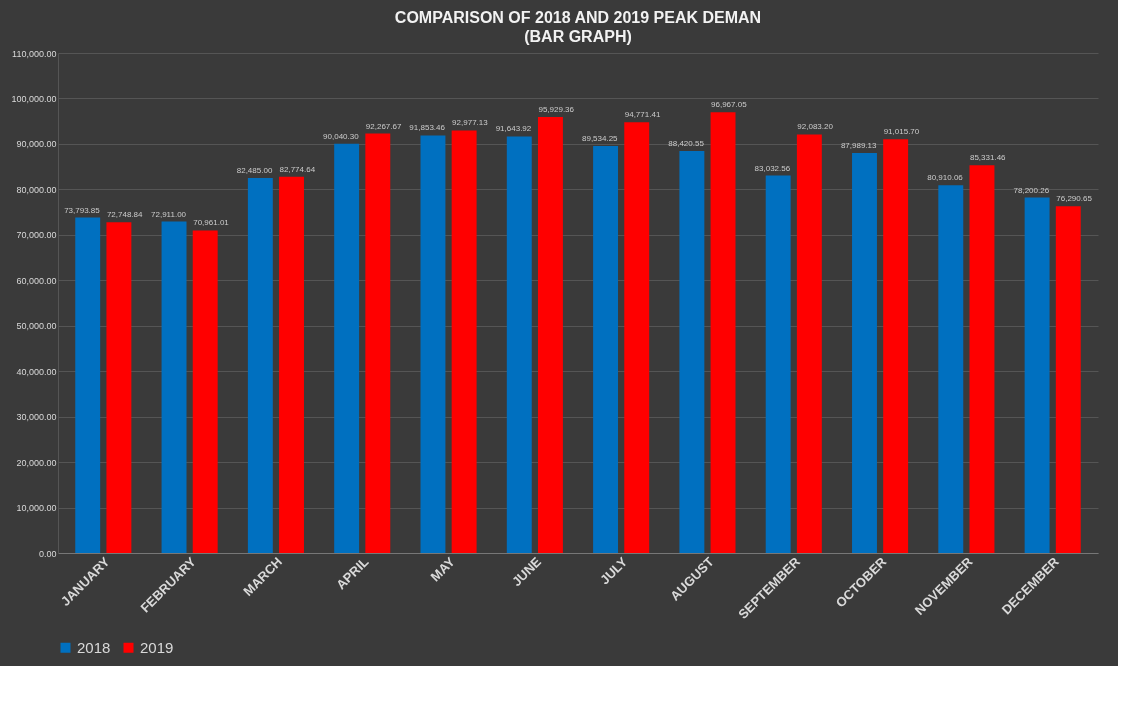 This screenshot has height=712, width=1147. Describe the element at coordinates (211, 223) in the screenshot. I see `data-label: 70,961.01` at that location.